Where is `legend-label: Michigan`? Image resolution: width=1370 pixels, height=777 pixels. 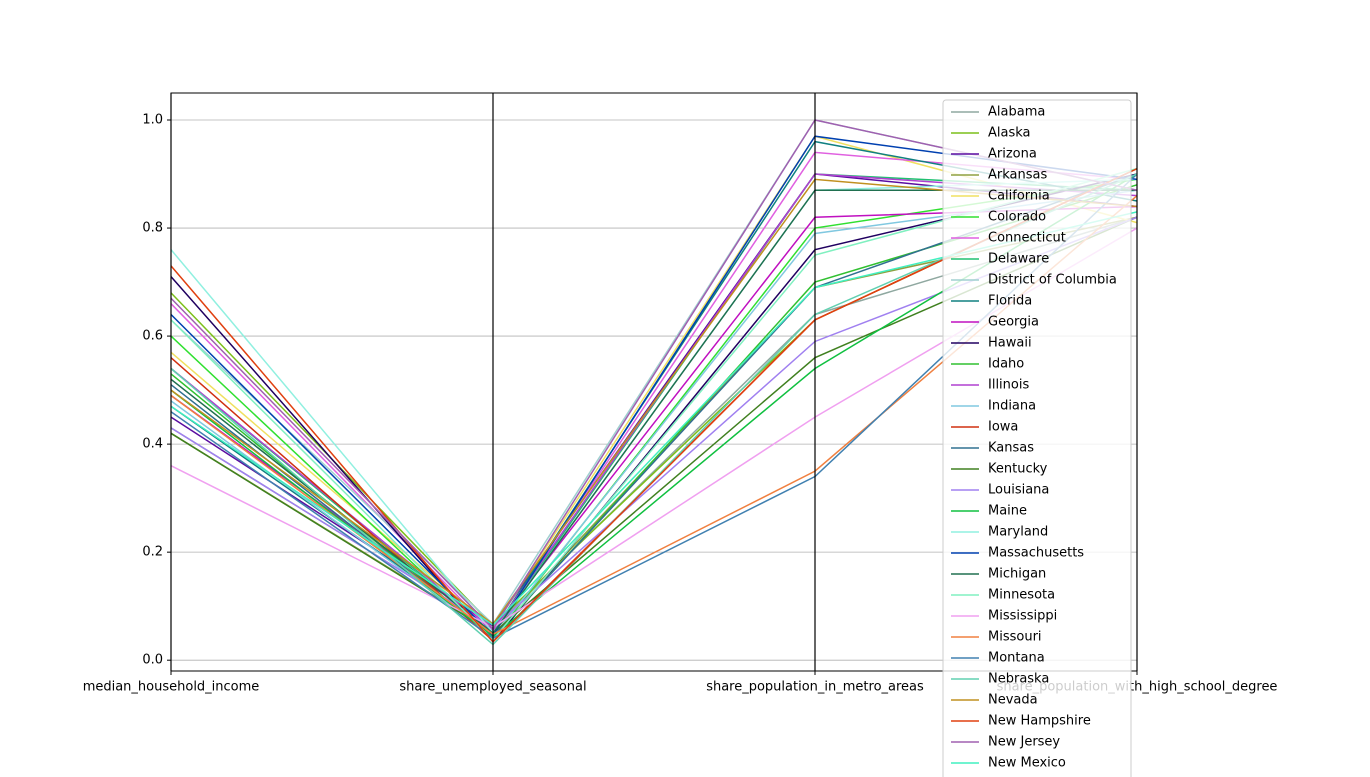 legend-label: Michigan is located at coordinates (1017, 574).